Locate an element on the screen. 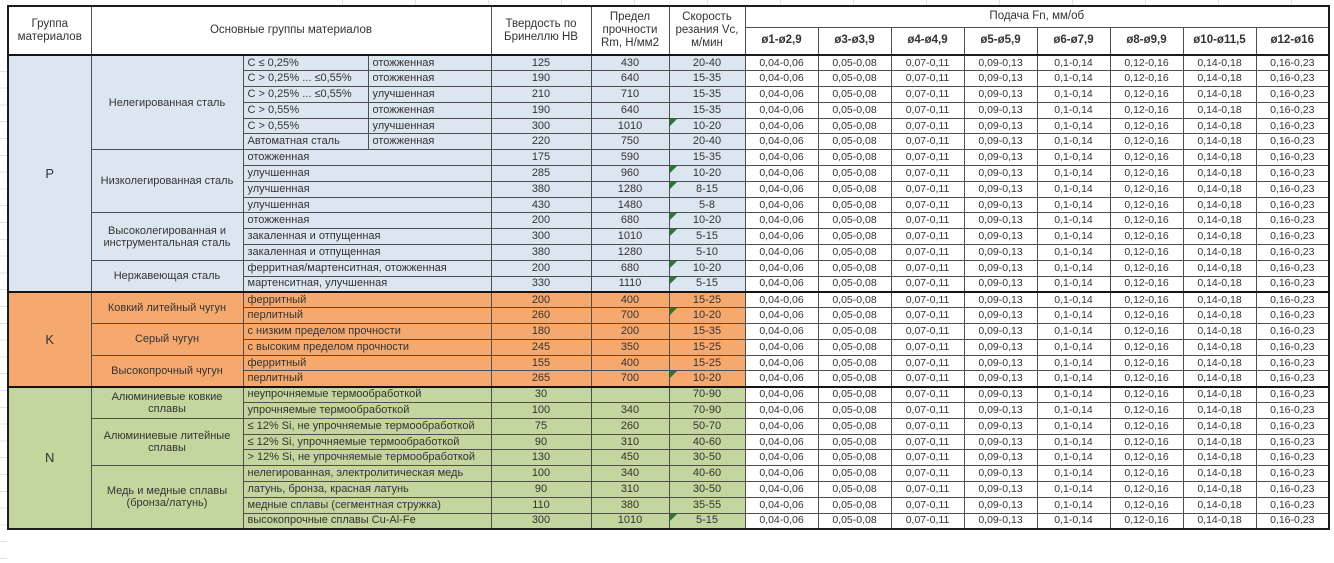 The height and width of the screenshot is (563, 1334). rm-cell: 590 is located at coordinates (630, 158).